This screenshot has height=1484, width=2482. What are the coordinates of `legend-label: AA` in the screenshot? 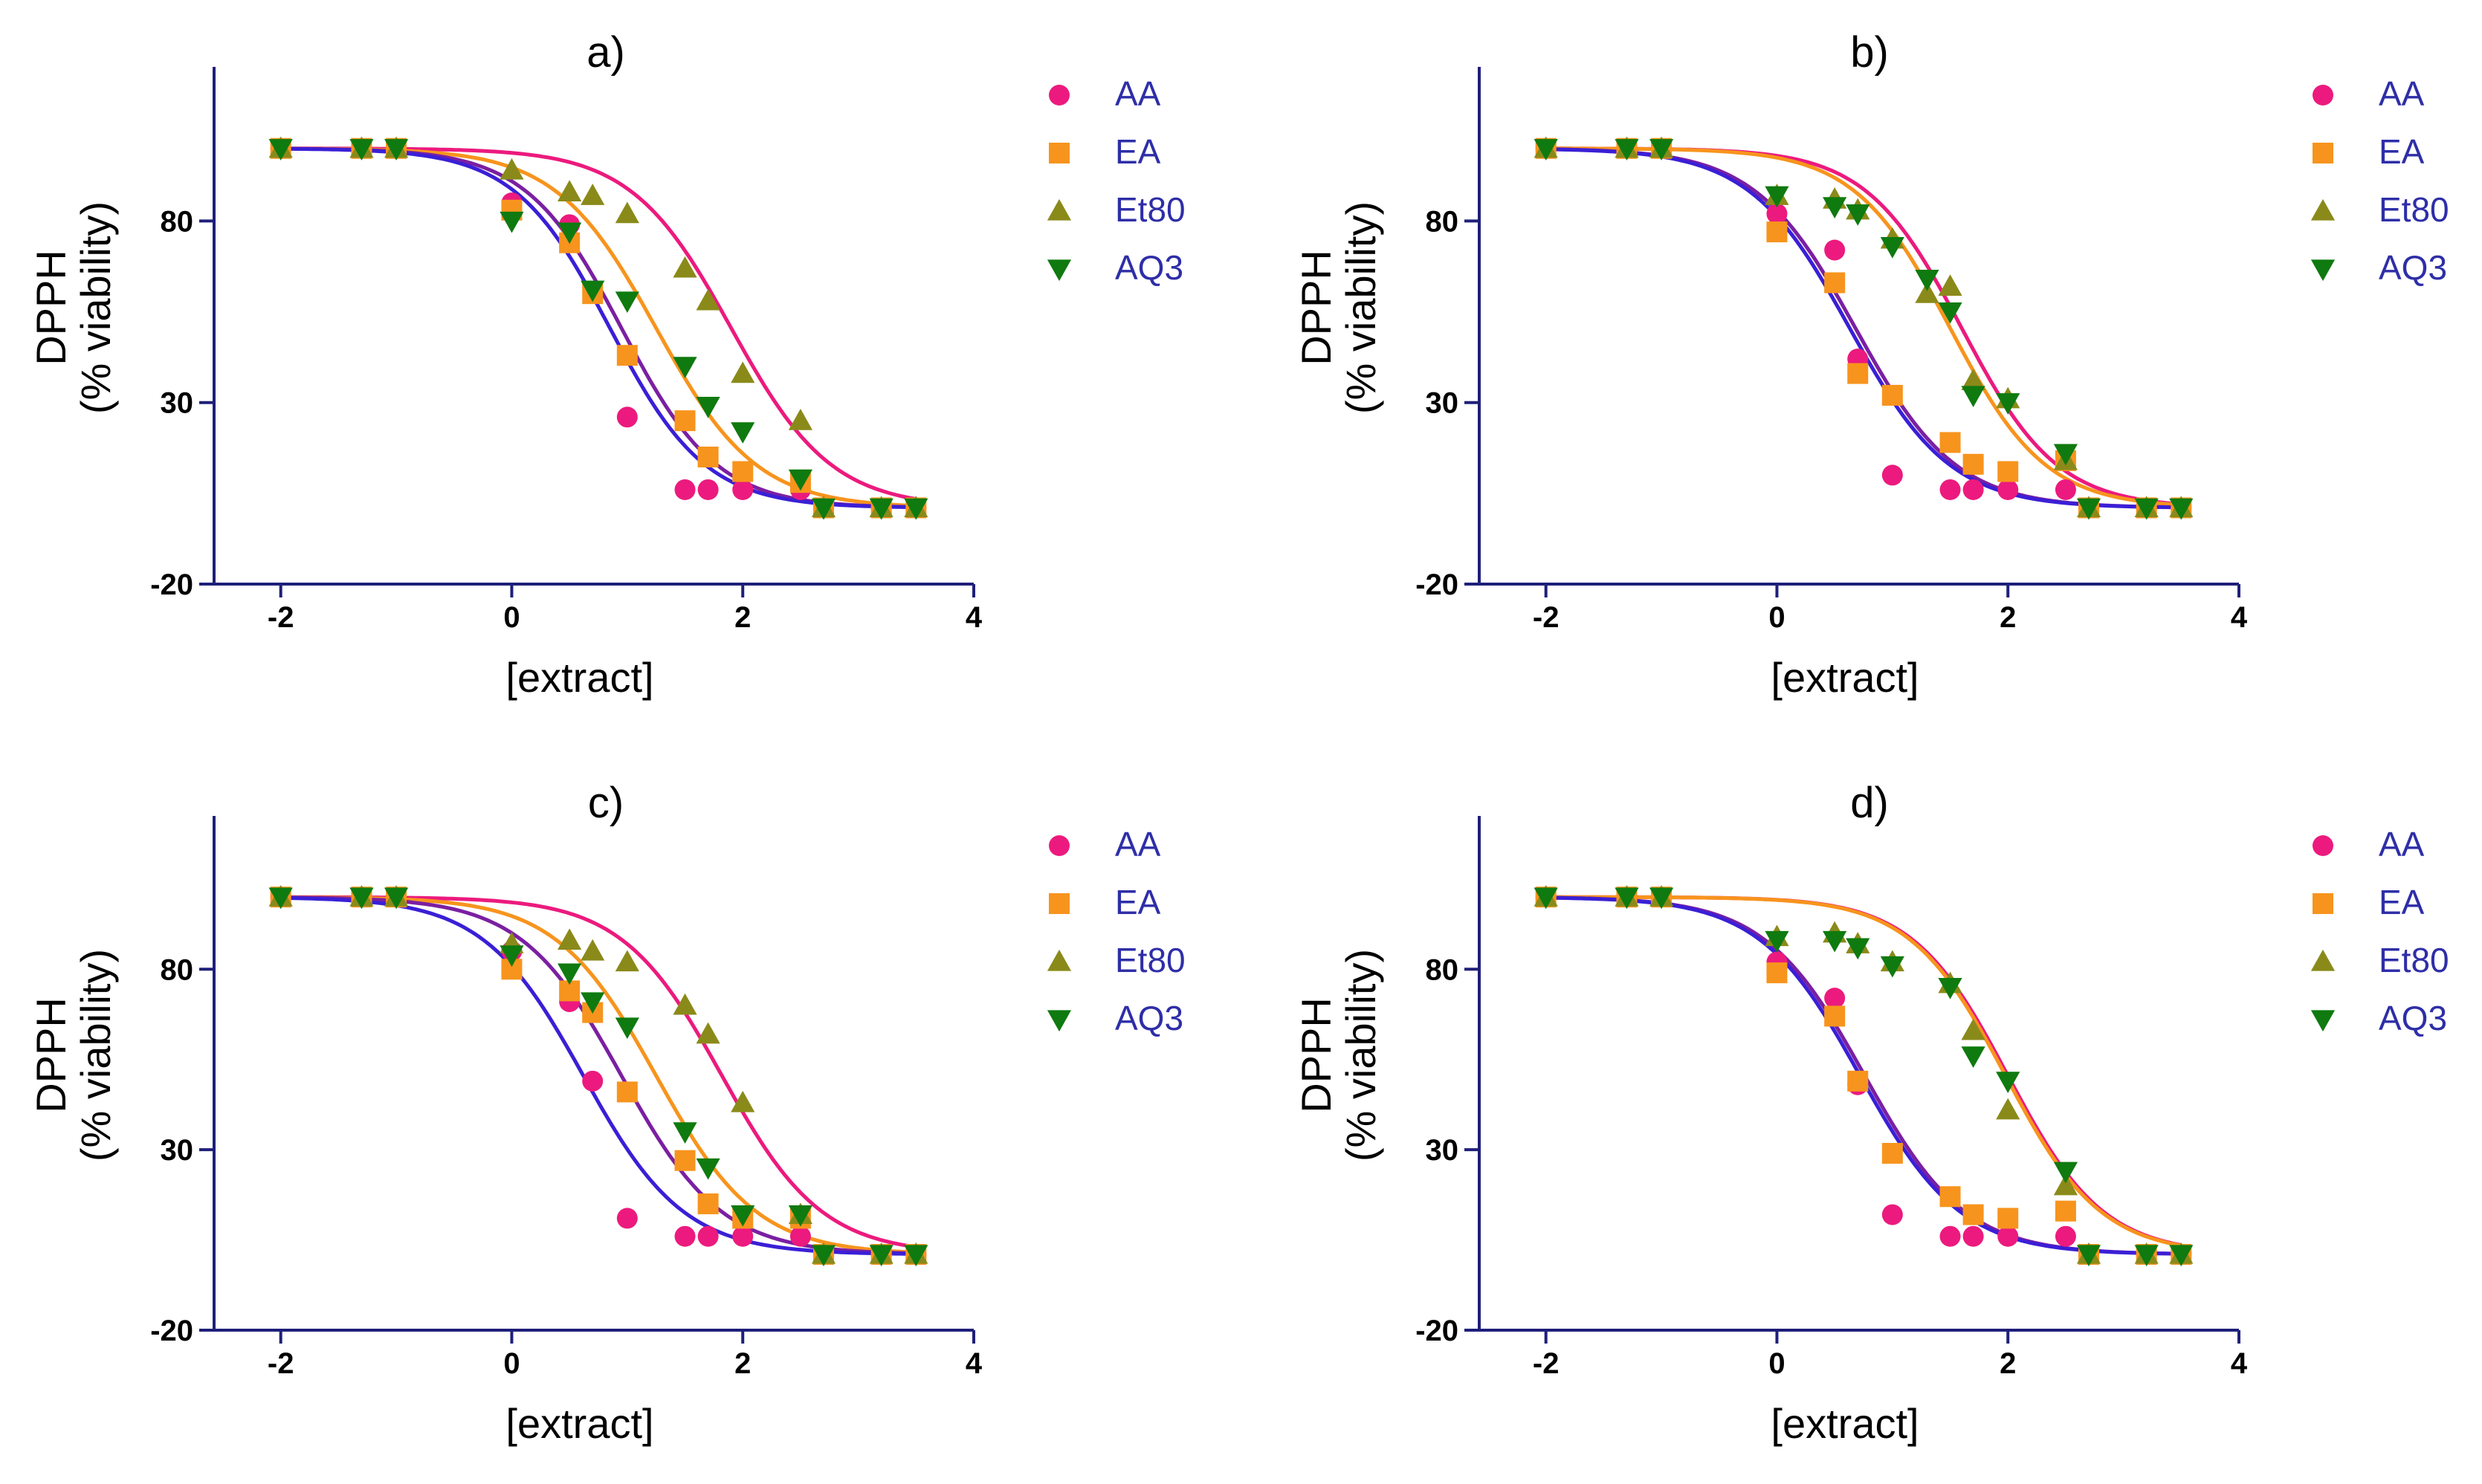 It's located at (1138, 94).